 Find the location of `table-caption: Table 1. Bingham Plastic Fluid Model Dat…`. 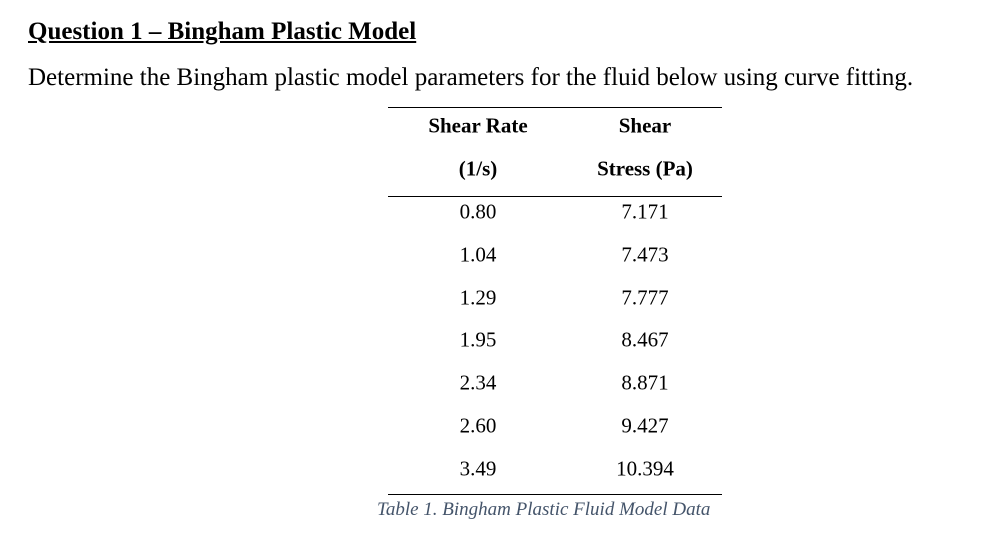

table-caption: Table 1. Bingham Plastic Fluid Model Dat… is located at coordinates (544, 509).